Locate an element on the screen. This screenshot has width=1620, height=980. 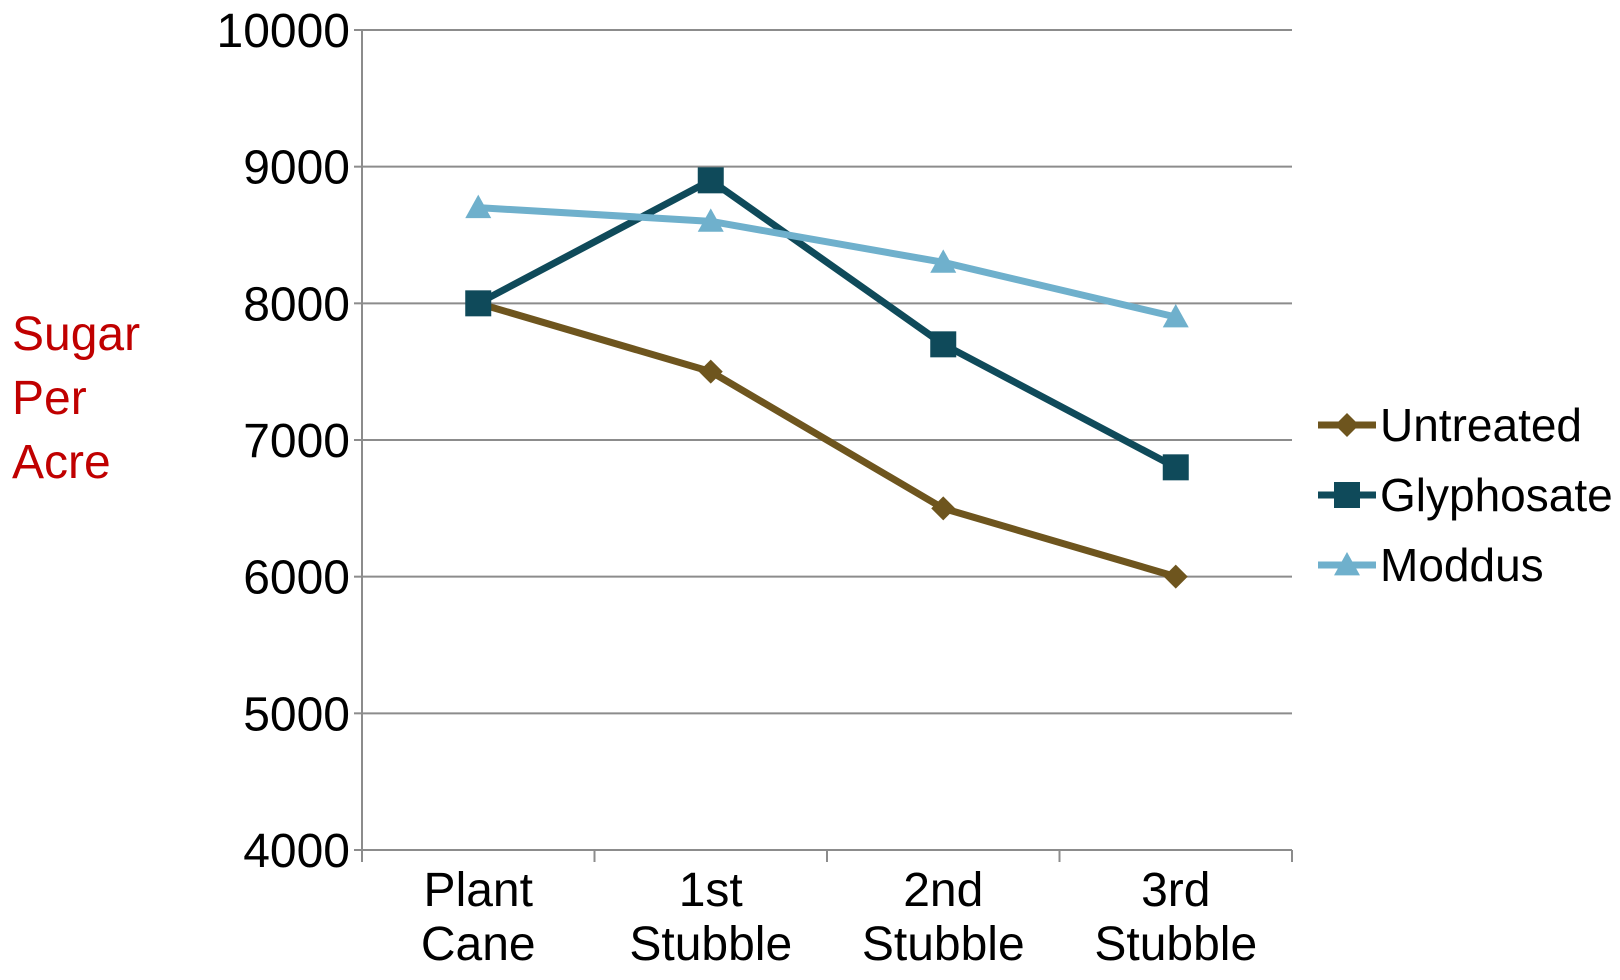
y-axis-label-line: Per is located at coordinates (49, 398).